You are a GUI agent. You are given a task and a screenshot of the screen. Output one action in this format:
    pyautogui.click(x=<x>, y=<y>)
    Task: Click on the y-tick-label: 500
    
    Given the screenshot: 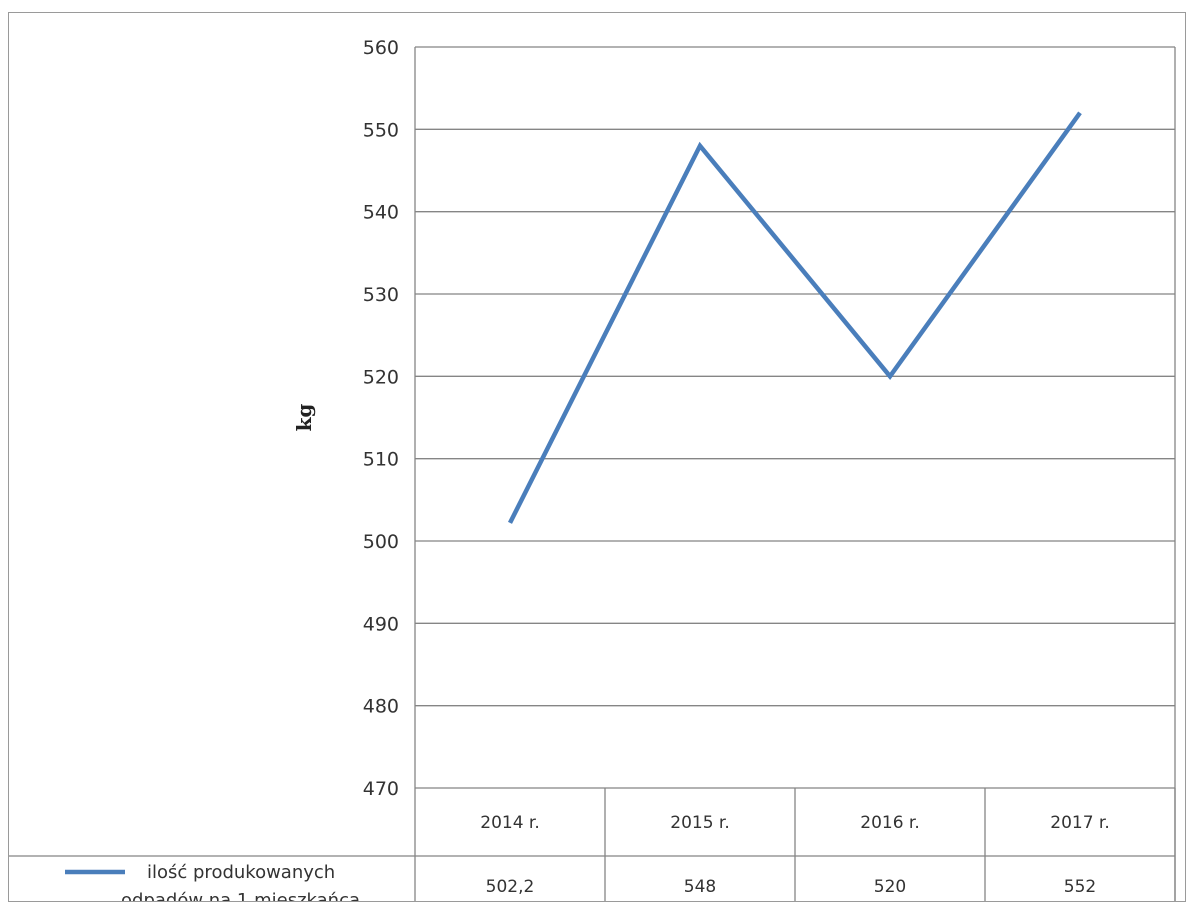 What is the action you would take?
    pyautogui.click(x=381, y=542)
    